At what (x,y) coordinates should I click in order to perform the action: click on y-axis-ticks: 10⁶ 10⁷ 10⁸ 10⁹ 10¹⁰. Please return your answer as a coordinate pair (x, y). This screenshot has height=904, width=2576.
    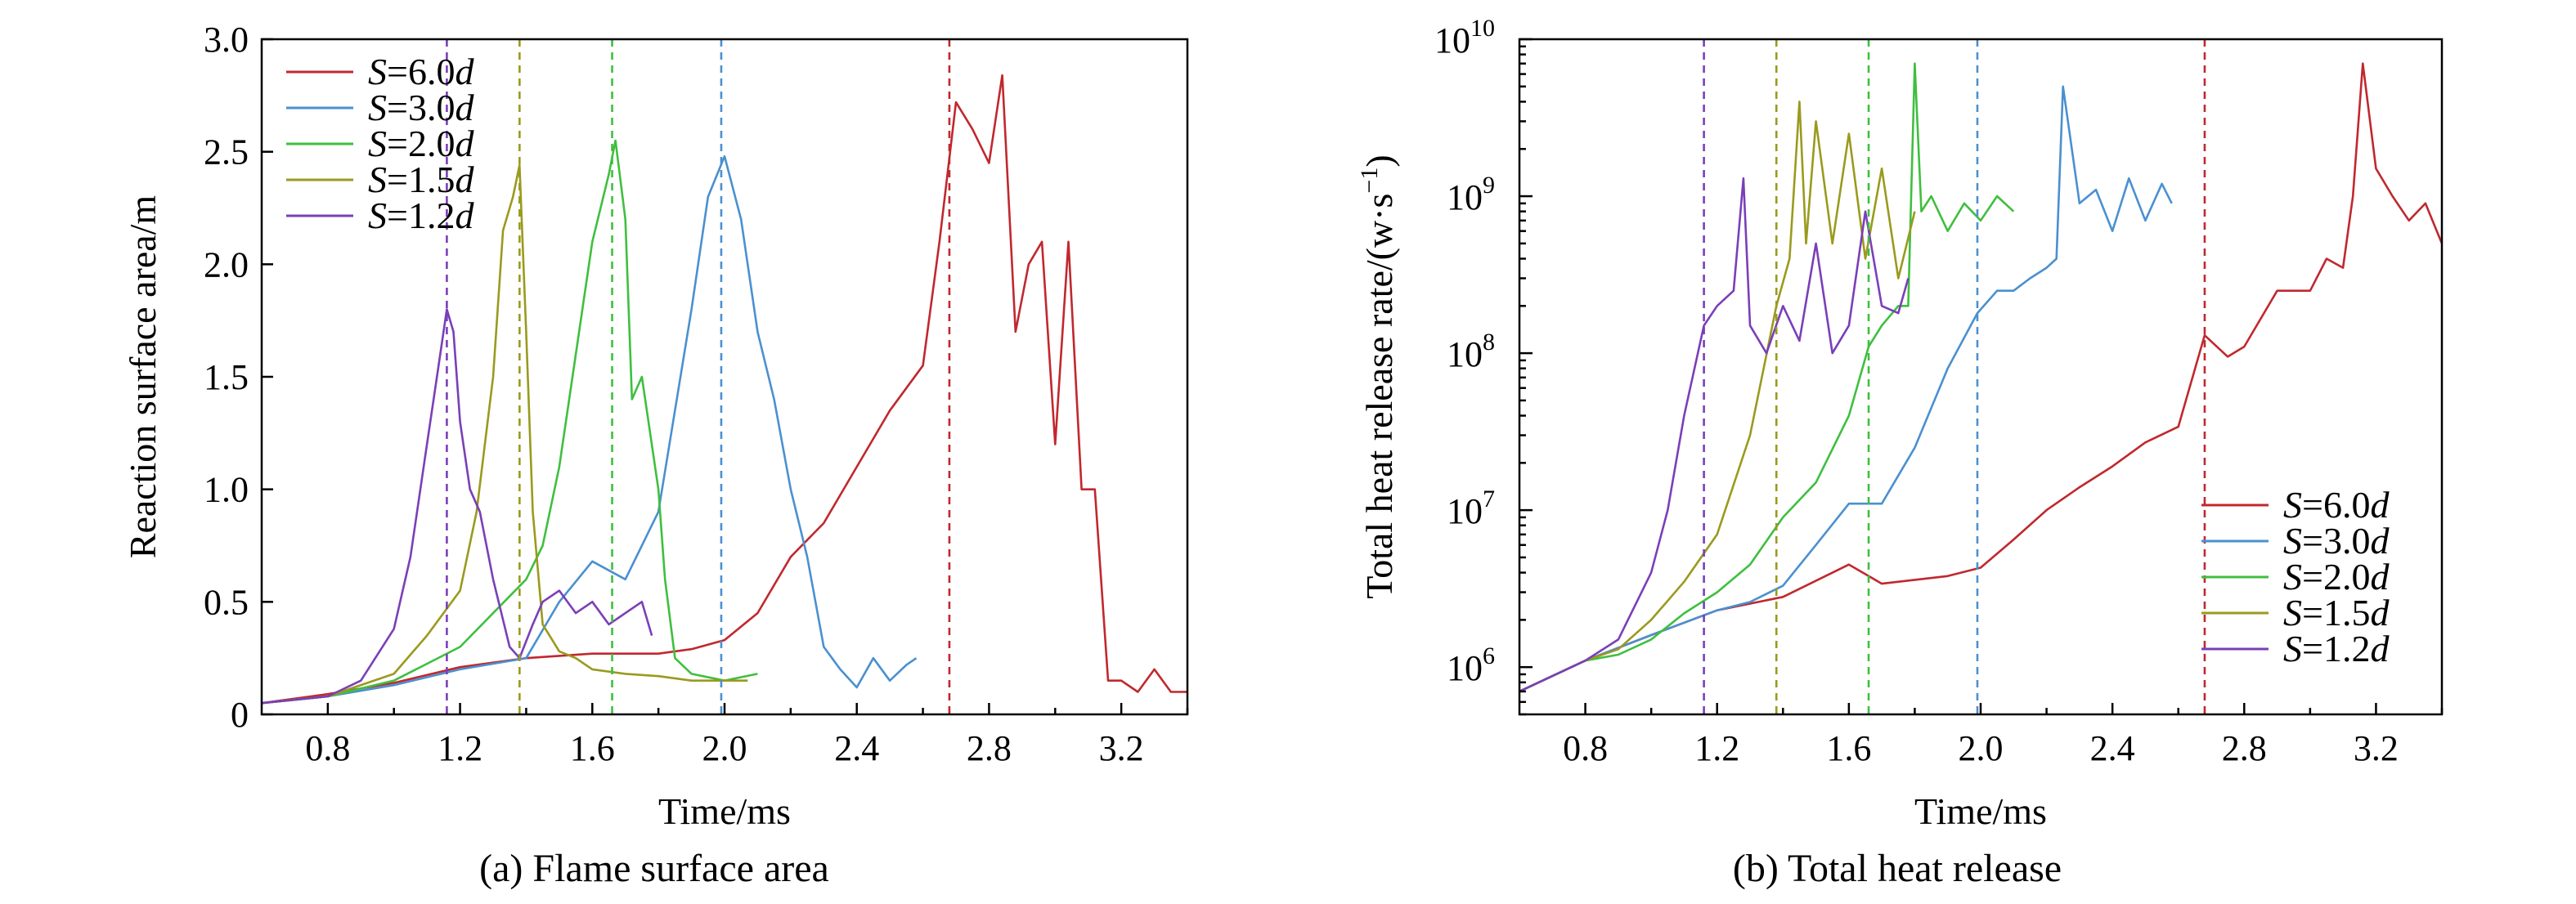
    Looking at the image, I should click on (1483, 365).